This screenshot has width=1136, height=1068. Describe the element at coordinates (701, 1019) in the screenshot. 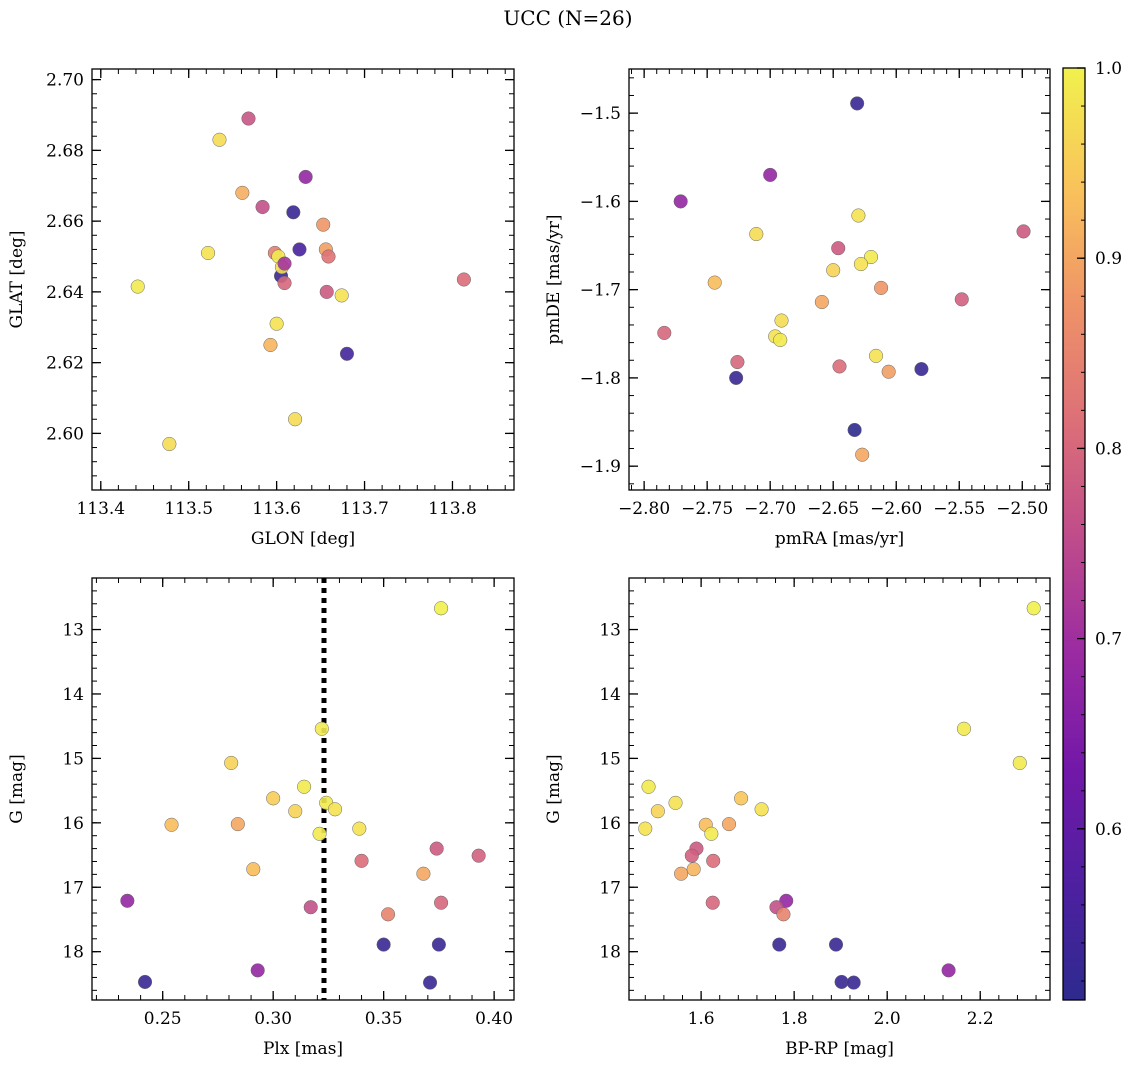

I see `x-tick-label: 1.6` at that location.